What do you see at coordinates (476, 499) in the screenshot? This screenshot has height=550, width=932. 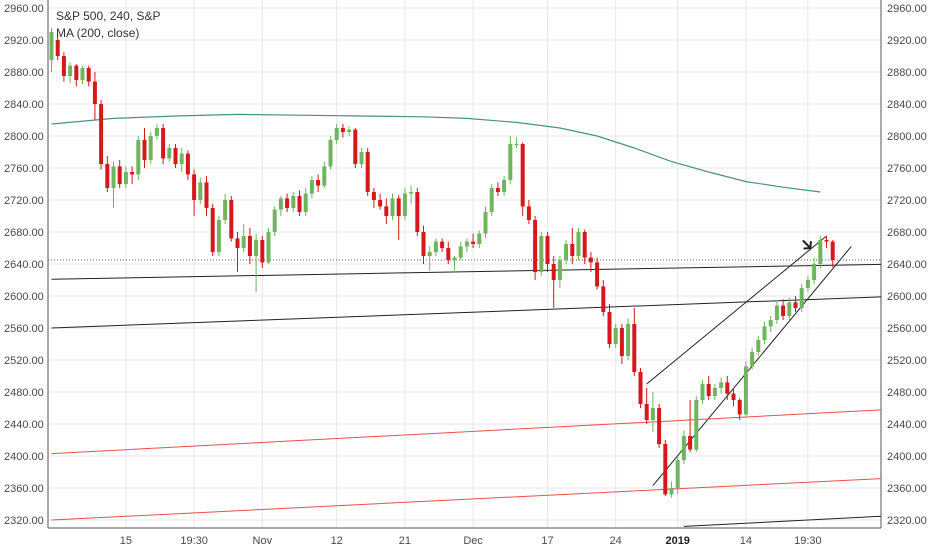 I see `red-trendline` at bounding box center [476, 499].